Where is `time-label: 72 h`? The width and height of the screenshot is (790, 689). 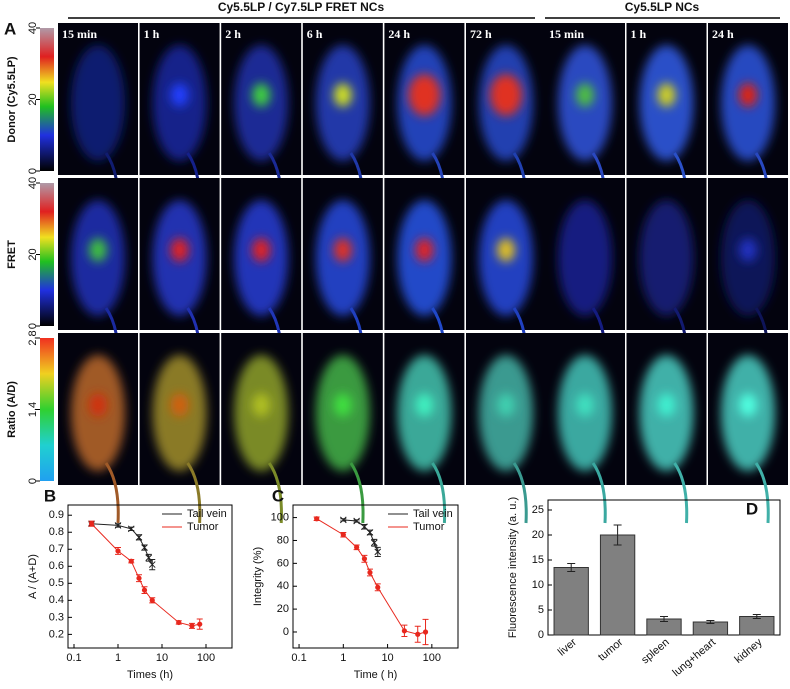 time-label: 72 h is located at coordinates (481, 34).